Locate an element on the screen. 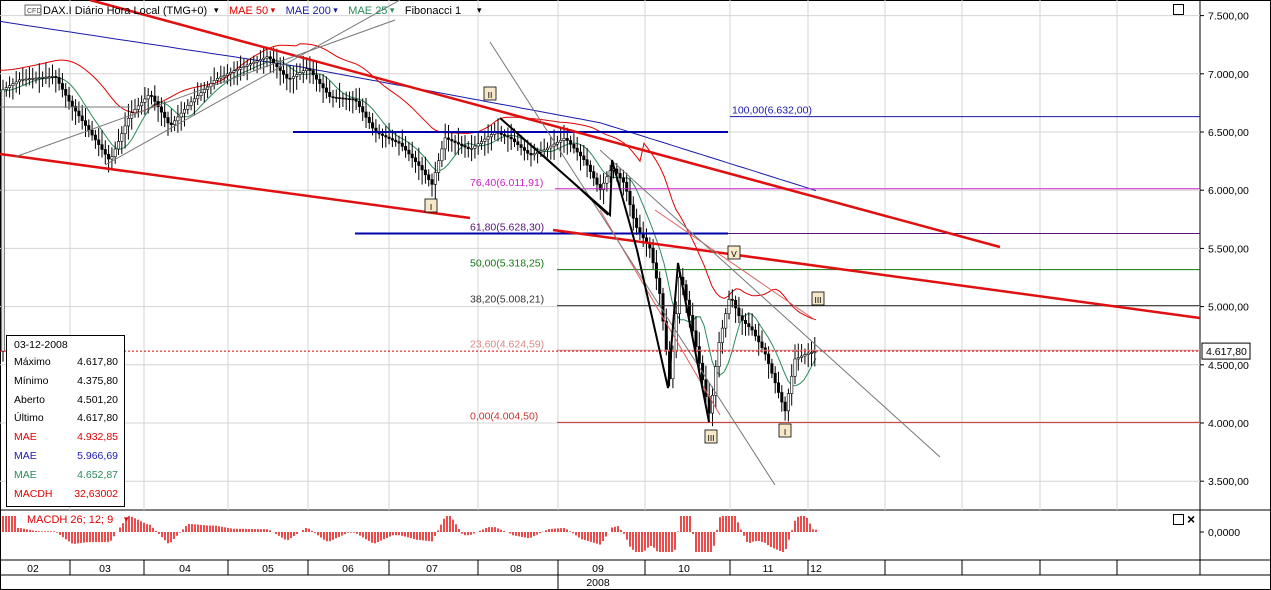 The width and height of the screenshot is (1271, 590). info-row-label: Máximo is located at coordinates (32, 362).